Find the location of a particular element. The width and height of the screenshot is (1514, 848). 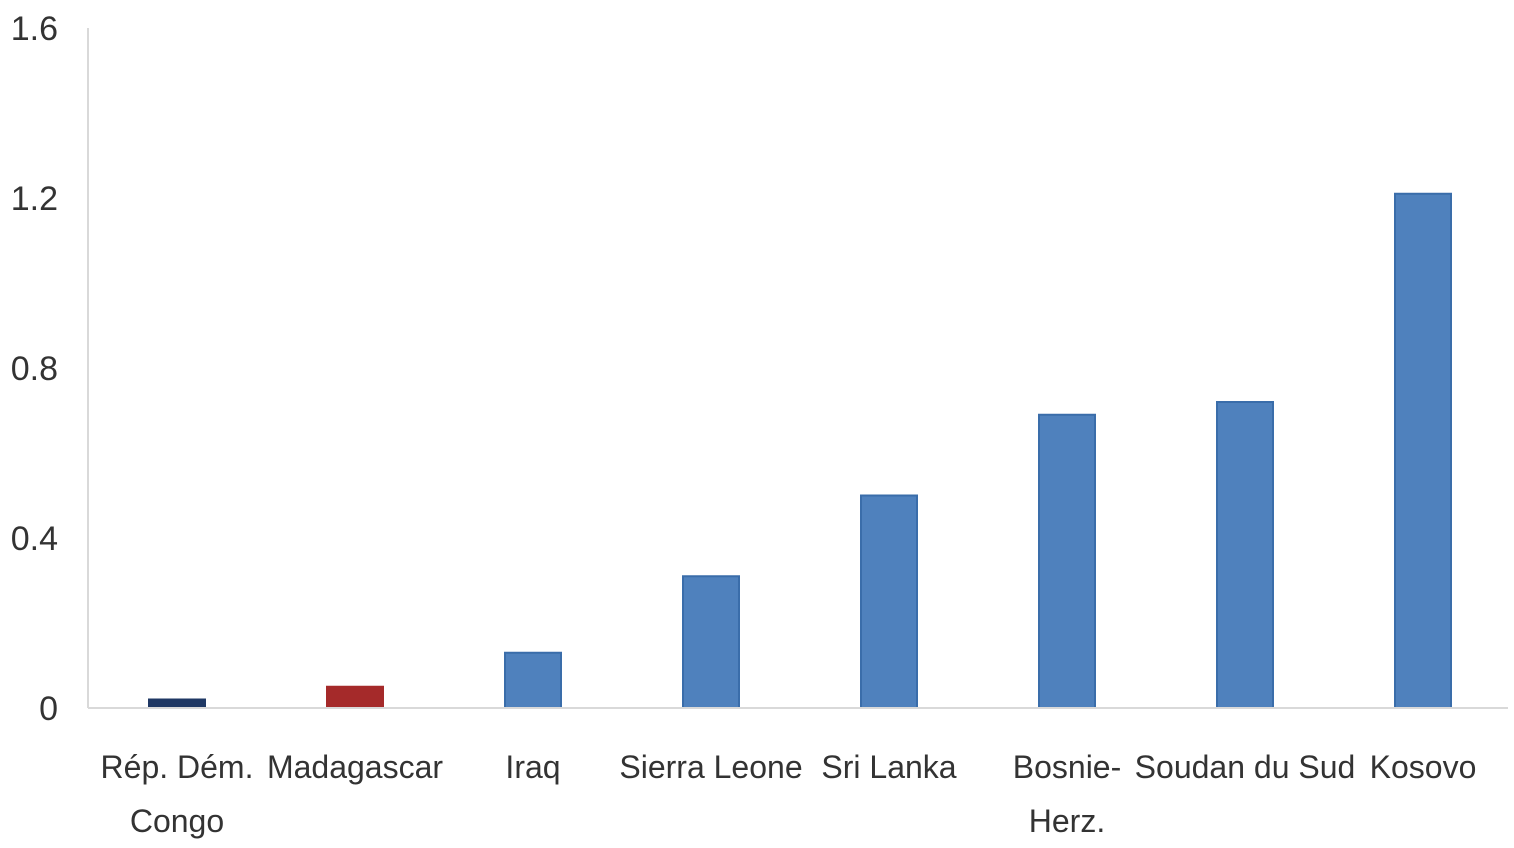

x-category-label-line: Kosovo is located at coordinates (1423, 767).